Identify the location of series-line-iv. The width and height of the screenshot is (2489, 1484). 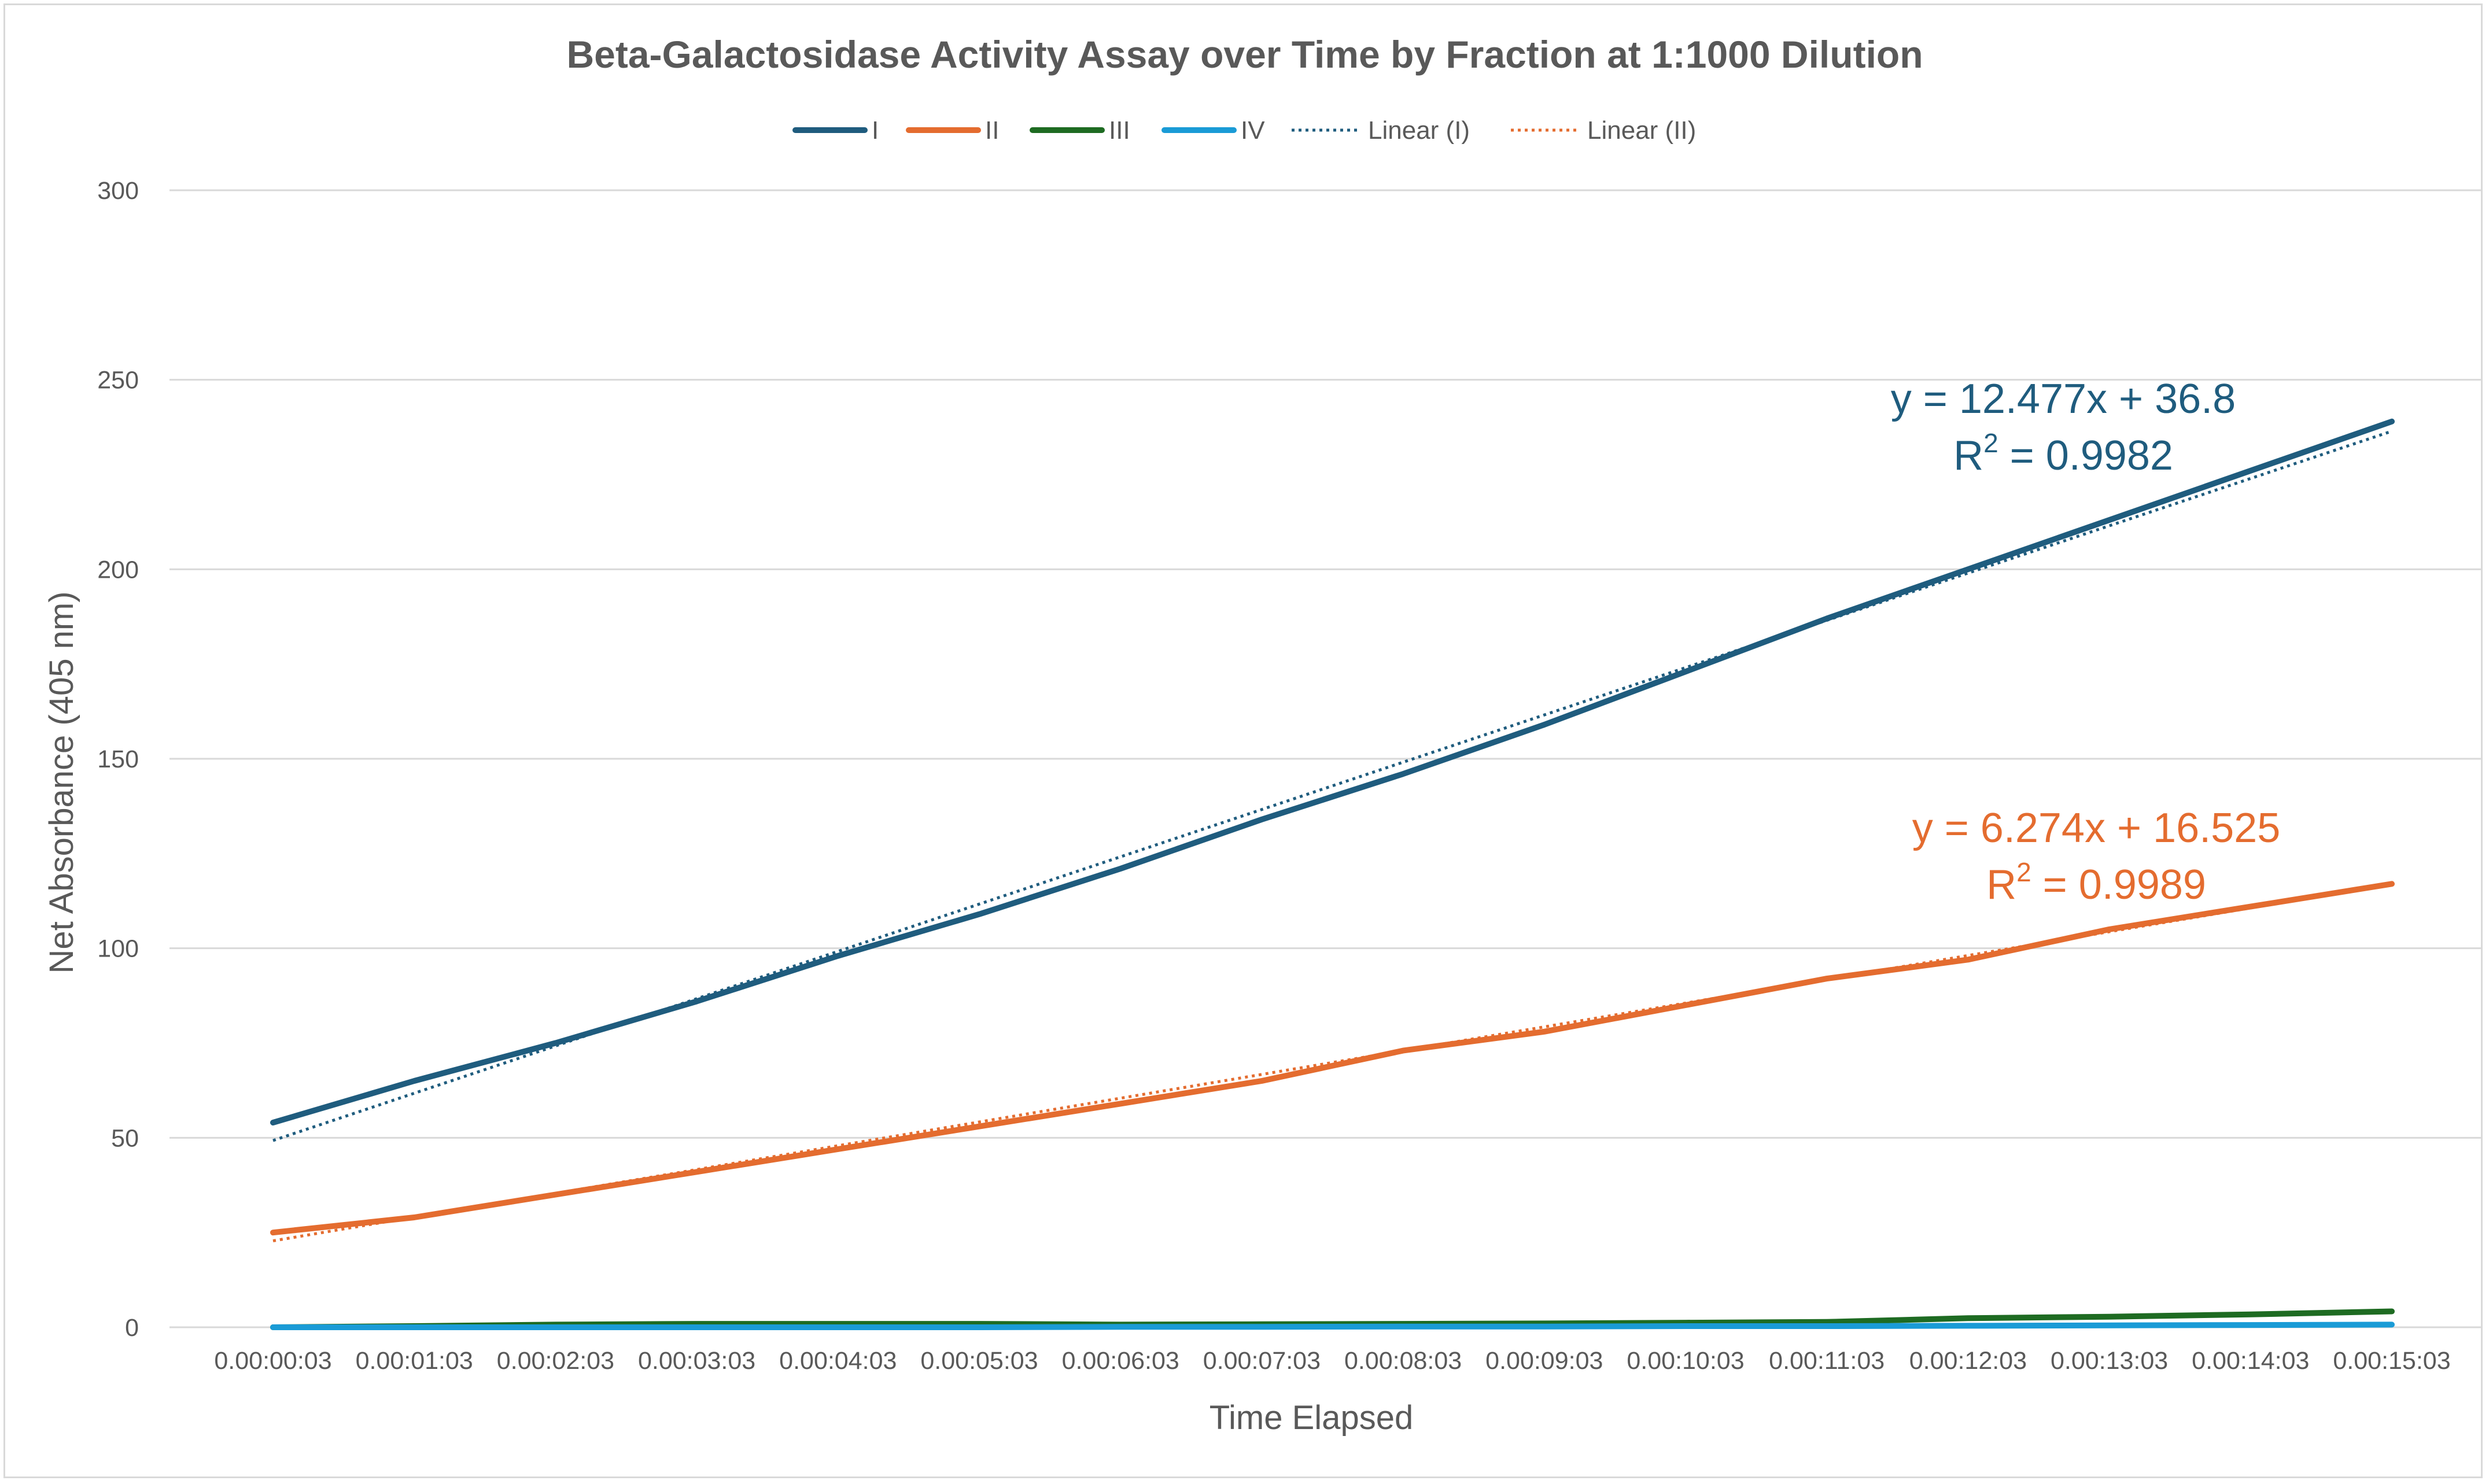
(1332, 1326).